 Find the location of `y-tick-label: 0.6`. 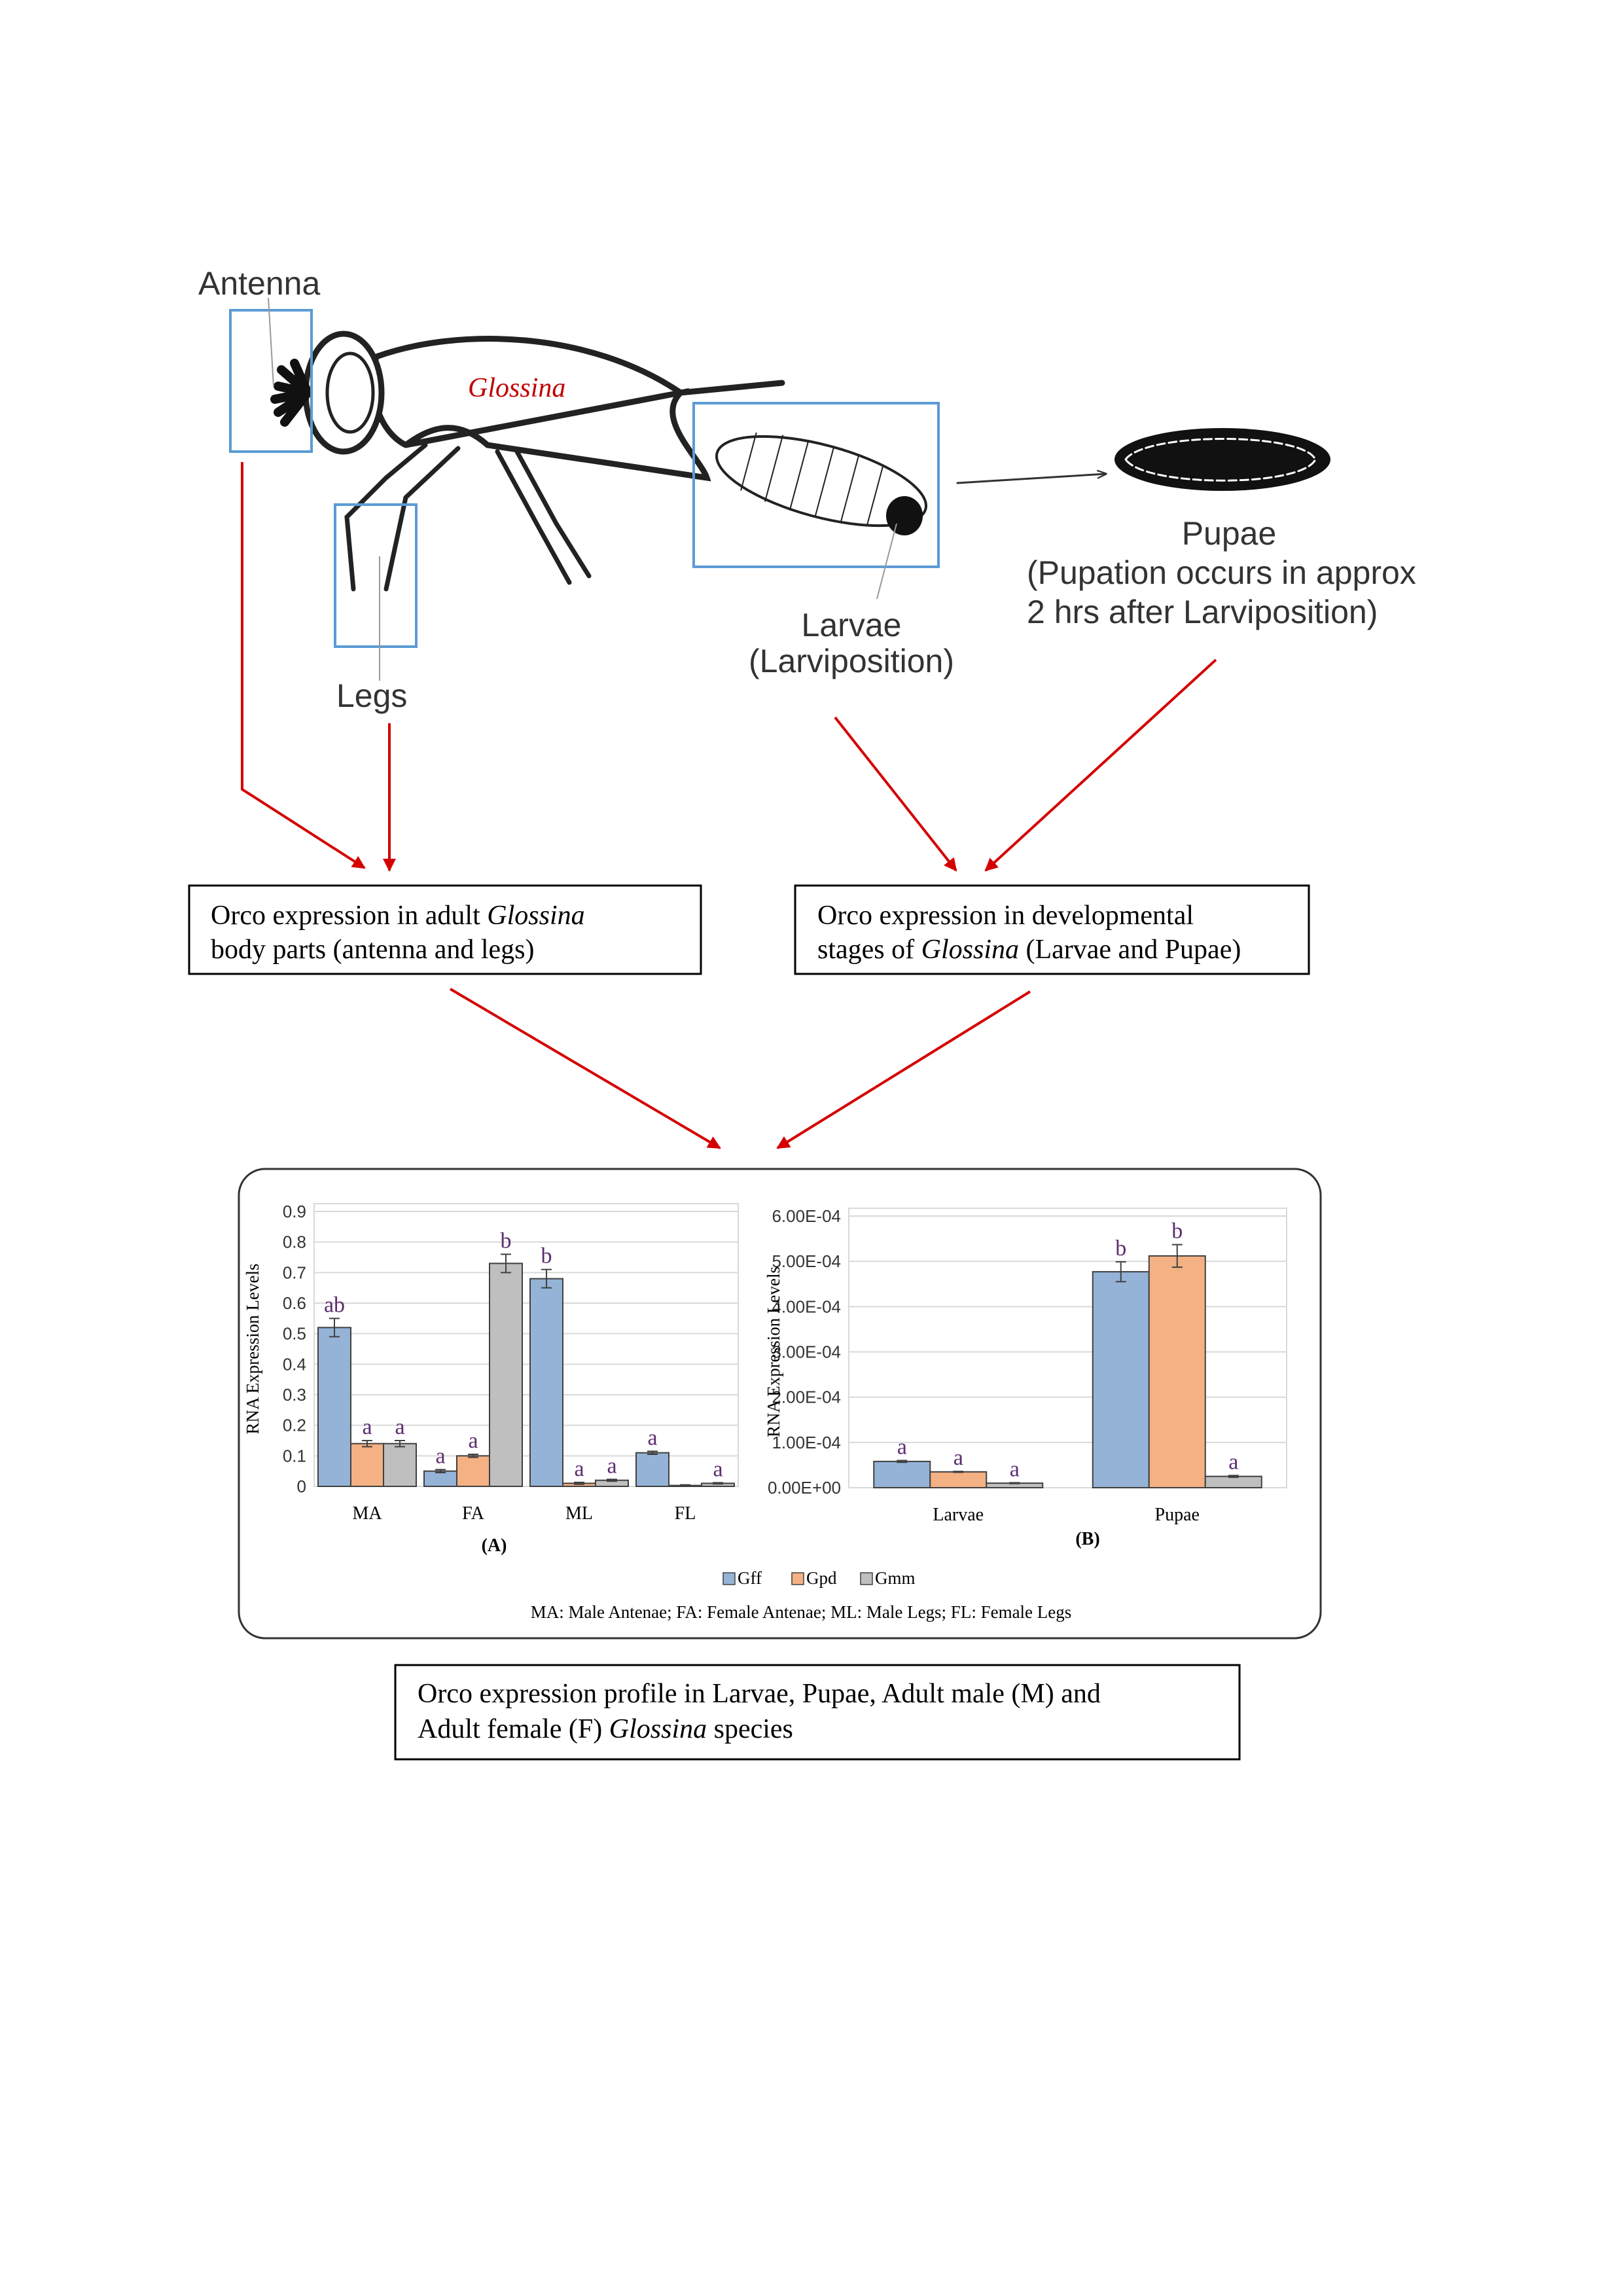

y-tick-label: 0.6 is located at coordinates (294, 1303).